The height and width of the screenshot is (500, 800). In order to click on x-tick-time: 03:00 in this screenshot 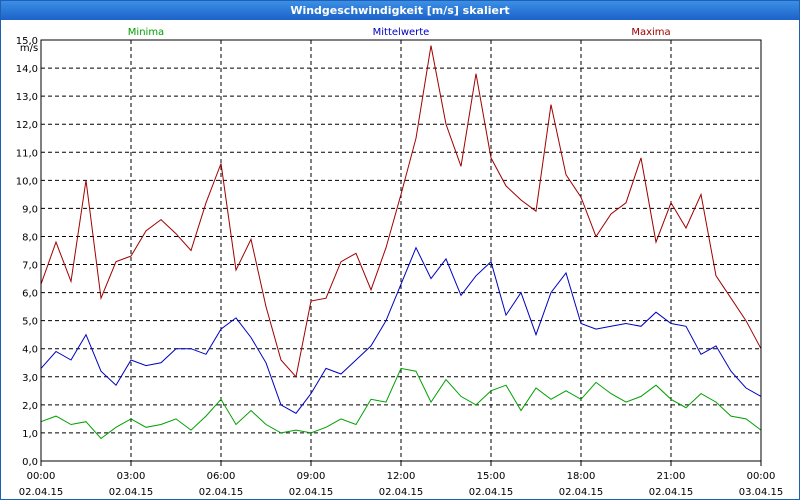, I will do `click(131, 476)`.